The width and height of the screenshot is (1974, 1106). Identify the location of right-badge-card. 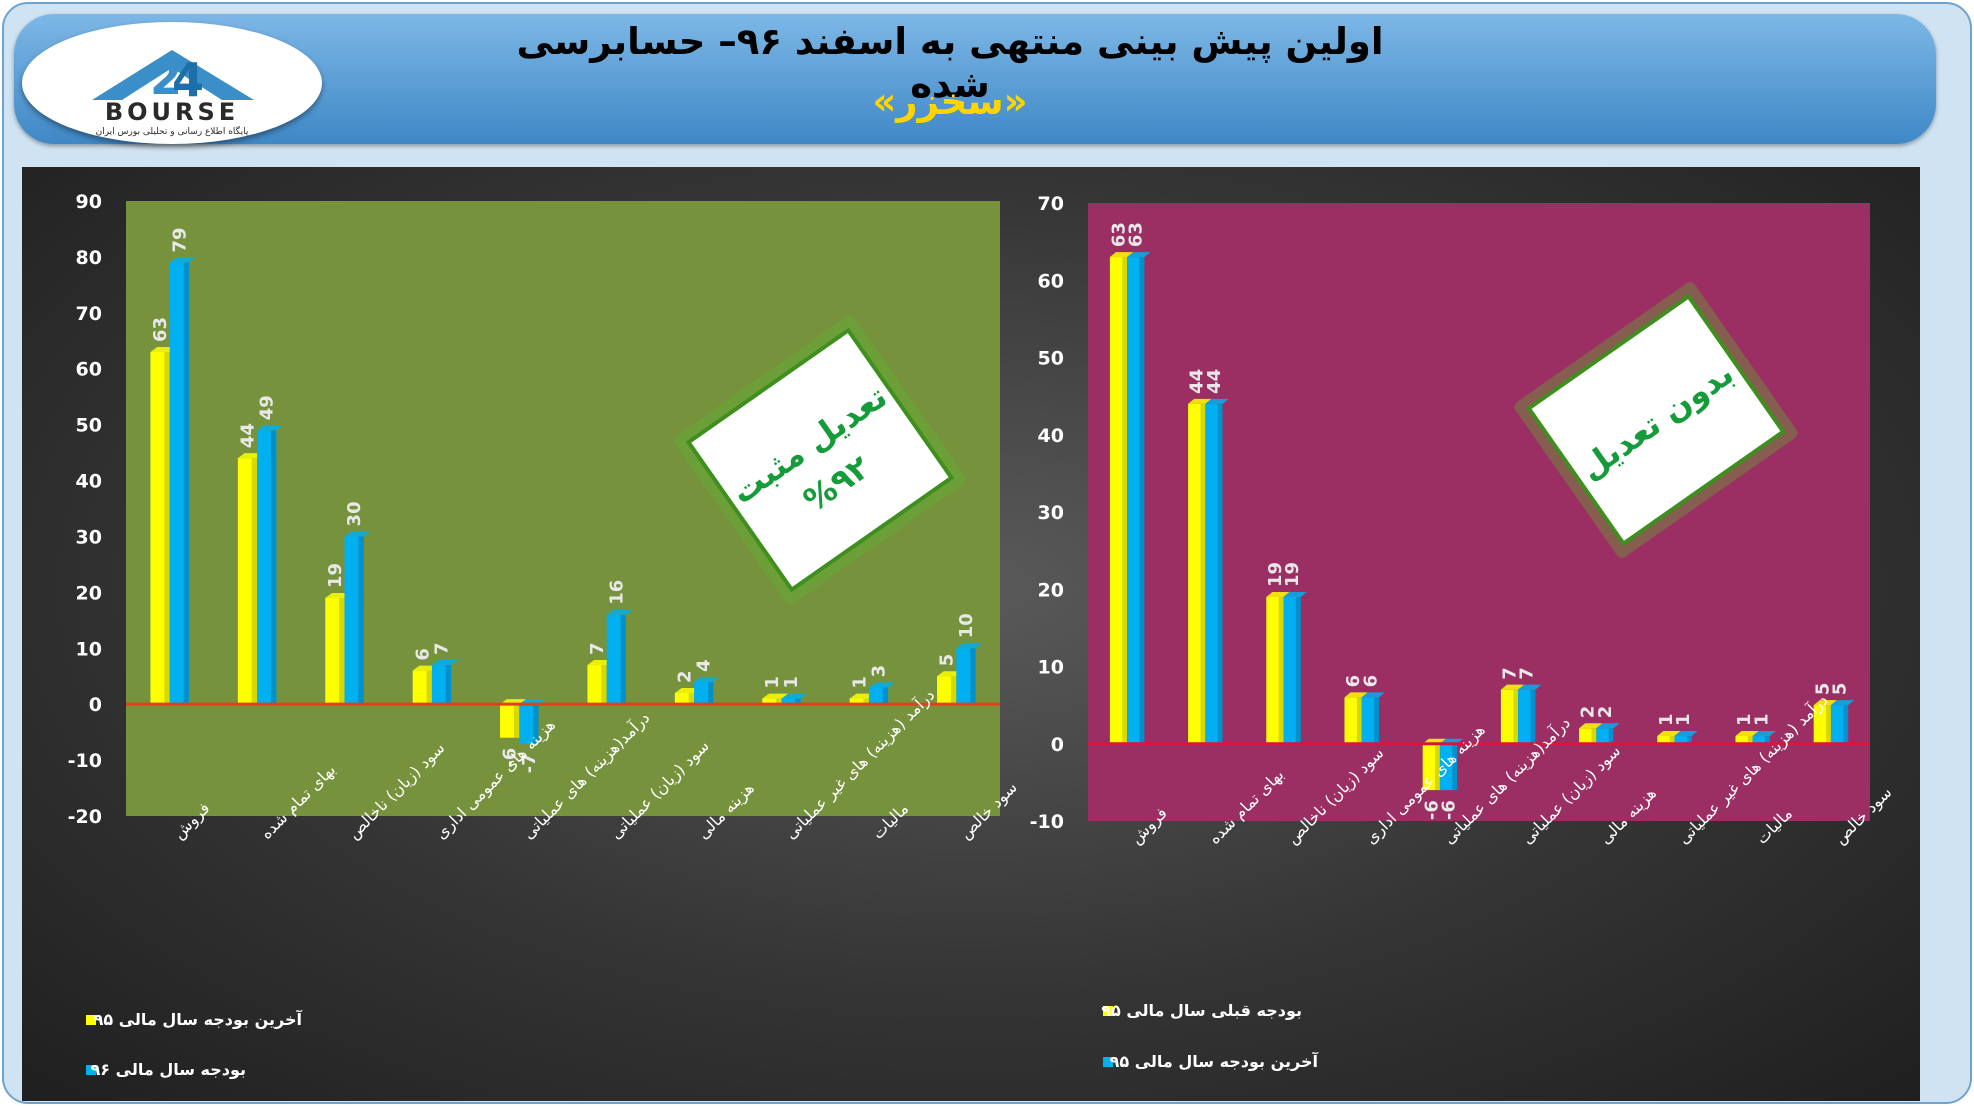
(1656, 420).